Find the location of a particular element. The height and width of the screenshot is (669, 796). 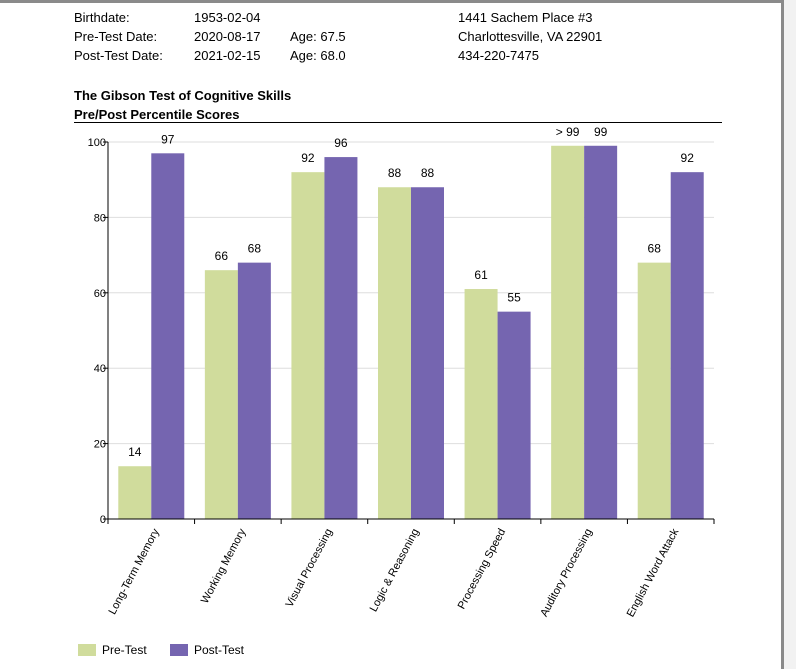

chart-title: The Gibson Test of Cognitive Skills is located at coordinates (183, 95).